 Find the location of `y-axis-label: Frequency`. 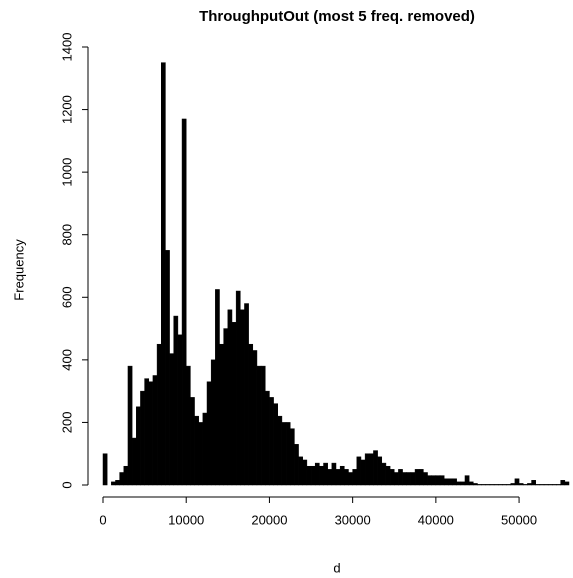

y-axis-label: Frequency is located at coordinates (18, 270).